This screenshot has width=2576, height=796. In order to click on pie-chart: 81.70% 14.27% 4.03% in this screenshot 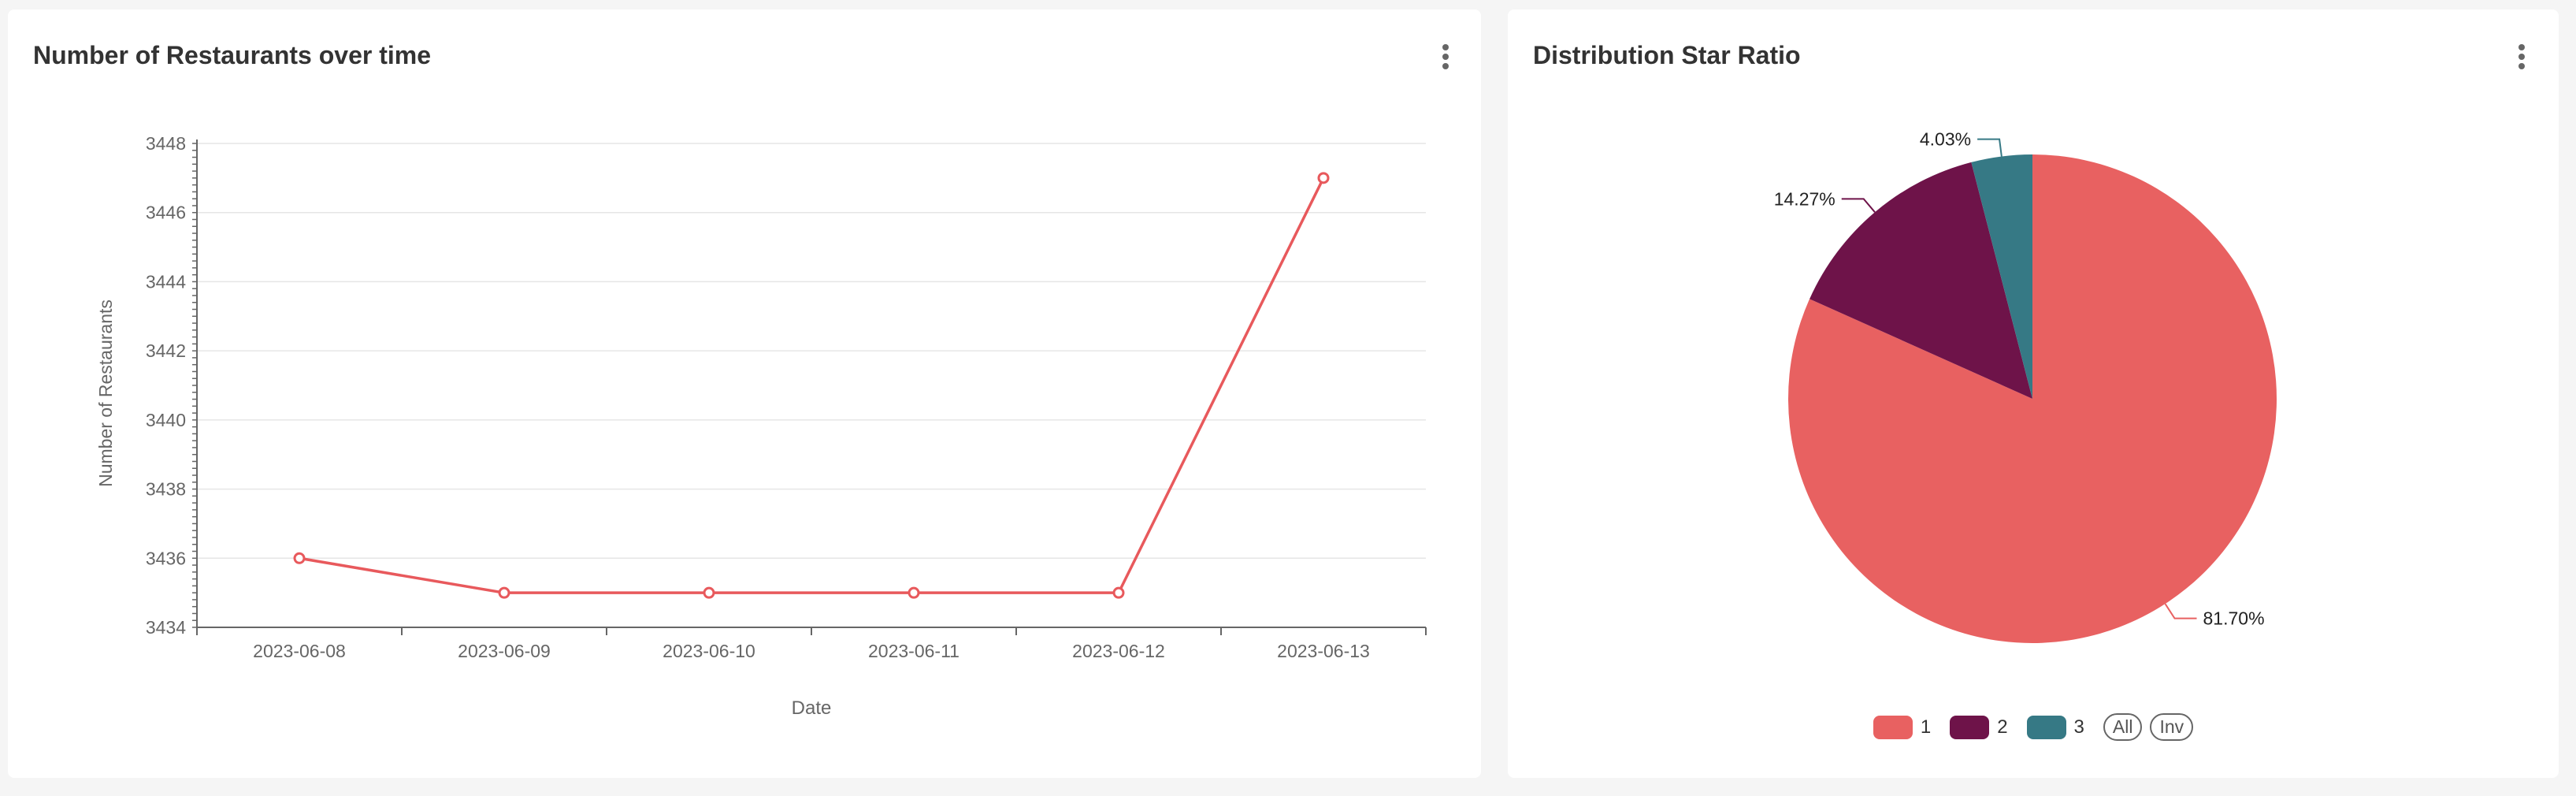, I will do `click(2025, 386)`.